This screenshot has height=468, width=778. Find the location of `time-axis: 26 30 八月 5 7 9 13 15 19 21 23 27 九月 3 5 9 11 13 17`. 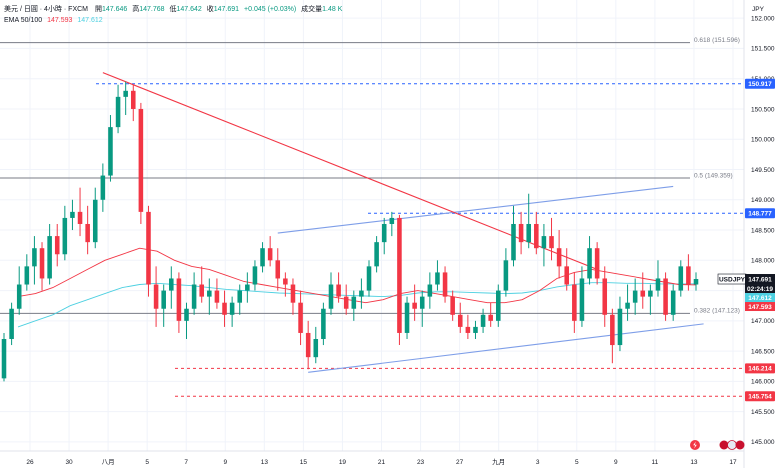

time-axis: 26 30 八月 5 7 9 13 15 19 21 23 27 九月 3 5 9 11 13 17 is located at coordinates (381, 461).